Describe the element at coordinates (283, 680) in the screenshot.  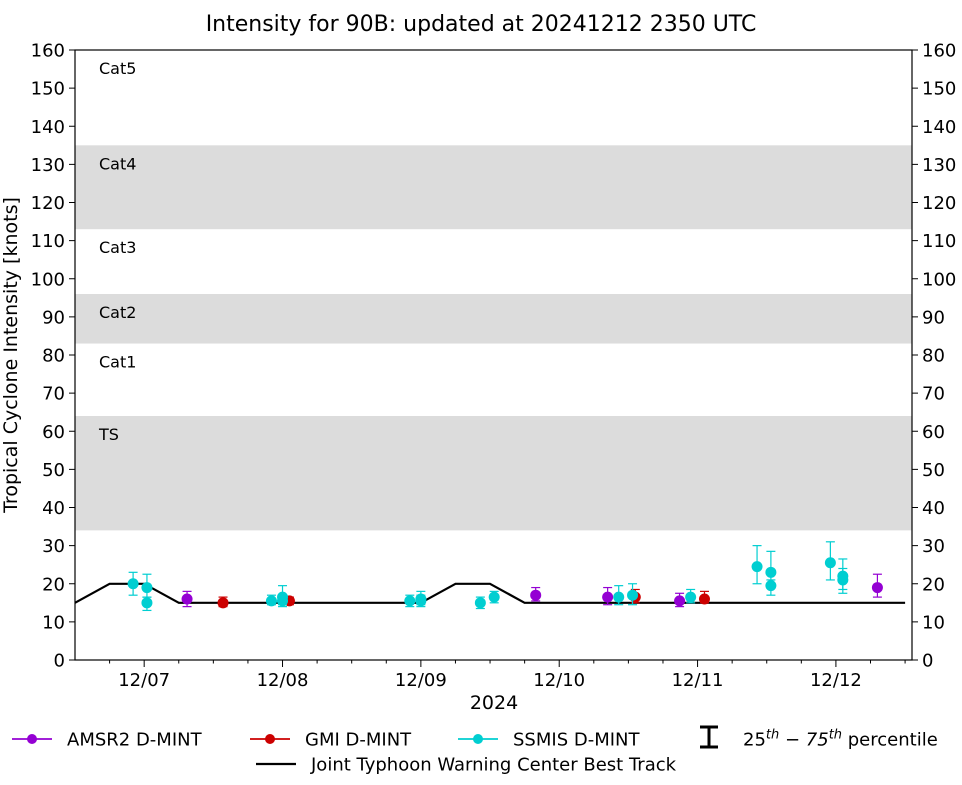
I see `x-tick-label: 12/08` at that location.